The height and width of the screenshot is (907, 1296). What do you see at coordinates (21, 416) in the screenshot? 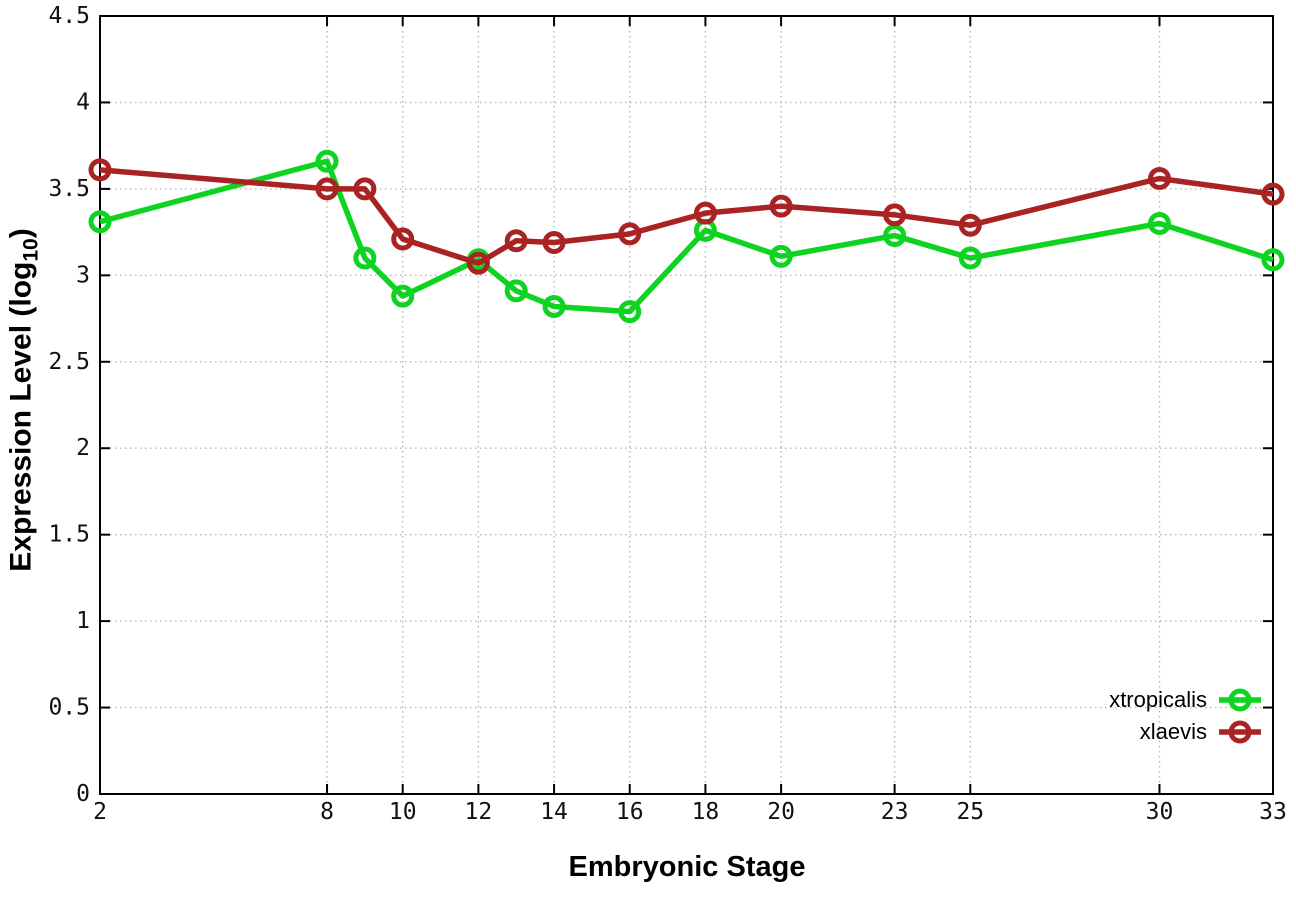
I see `y-axis-title-text: Expression Level (log` at bounding box center [21, 416].